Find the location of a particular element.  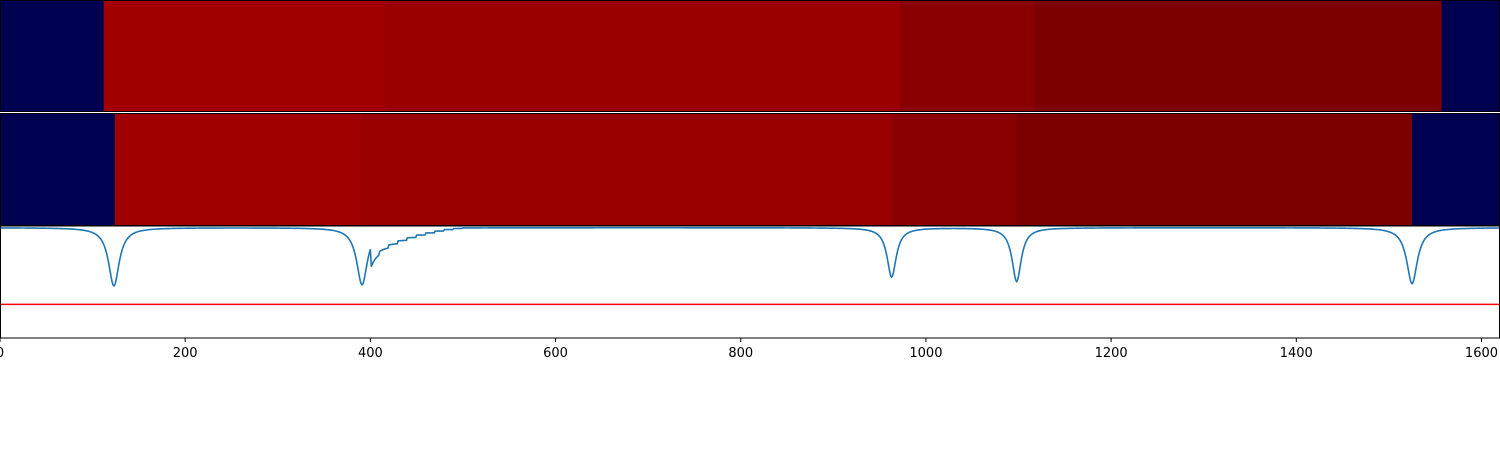

x-tick-label-1: 200 is located at coordinates (185, 353).